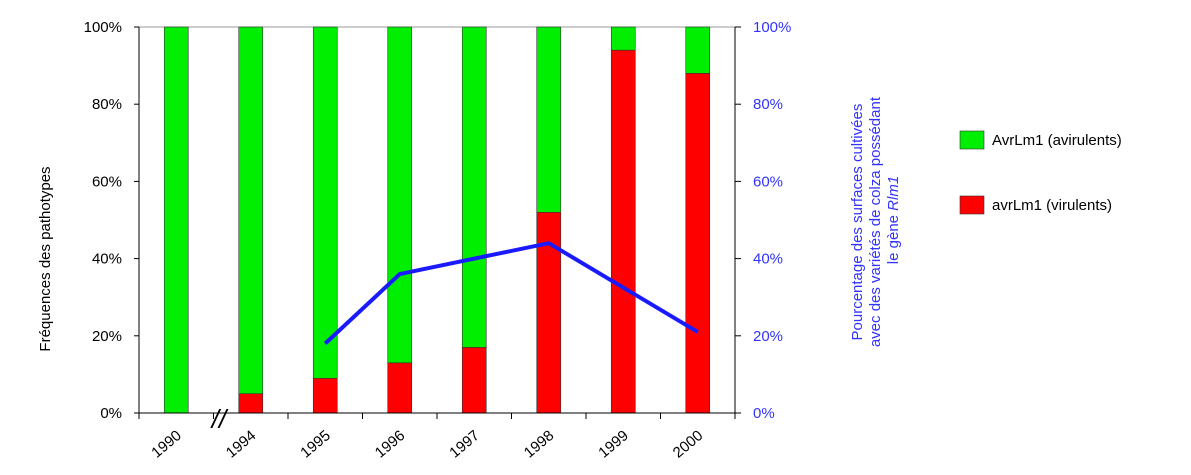 The image size is (1191, 475). I want to click on legend-swatch-avirulent, so click(972, 140).